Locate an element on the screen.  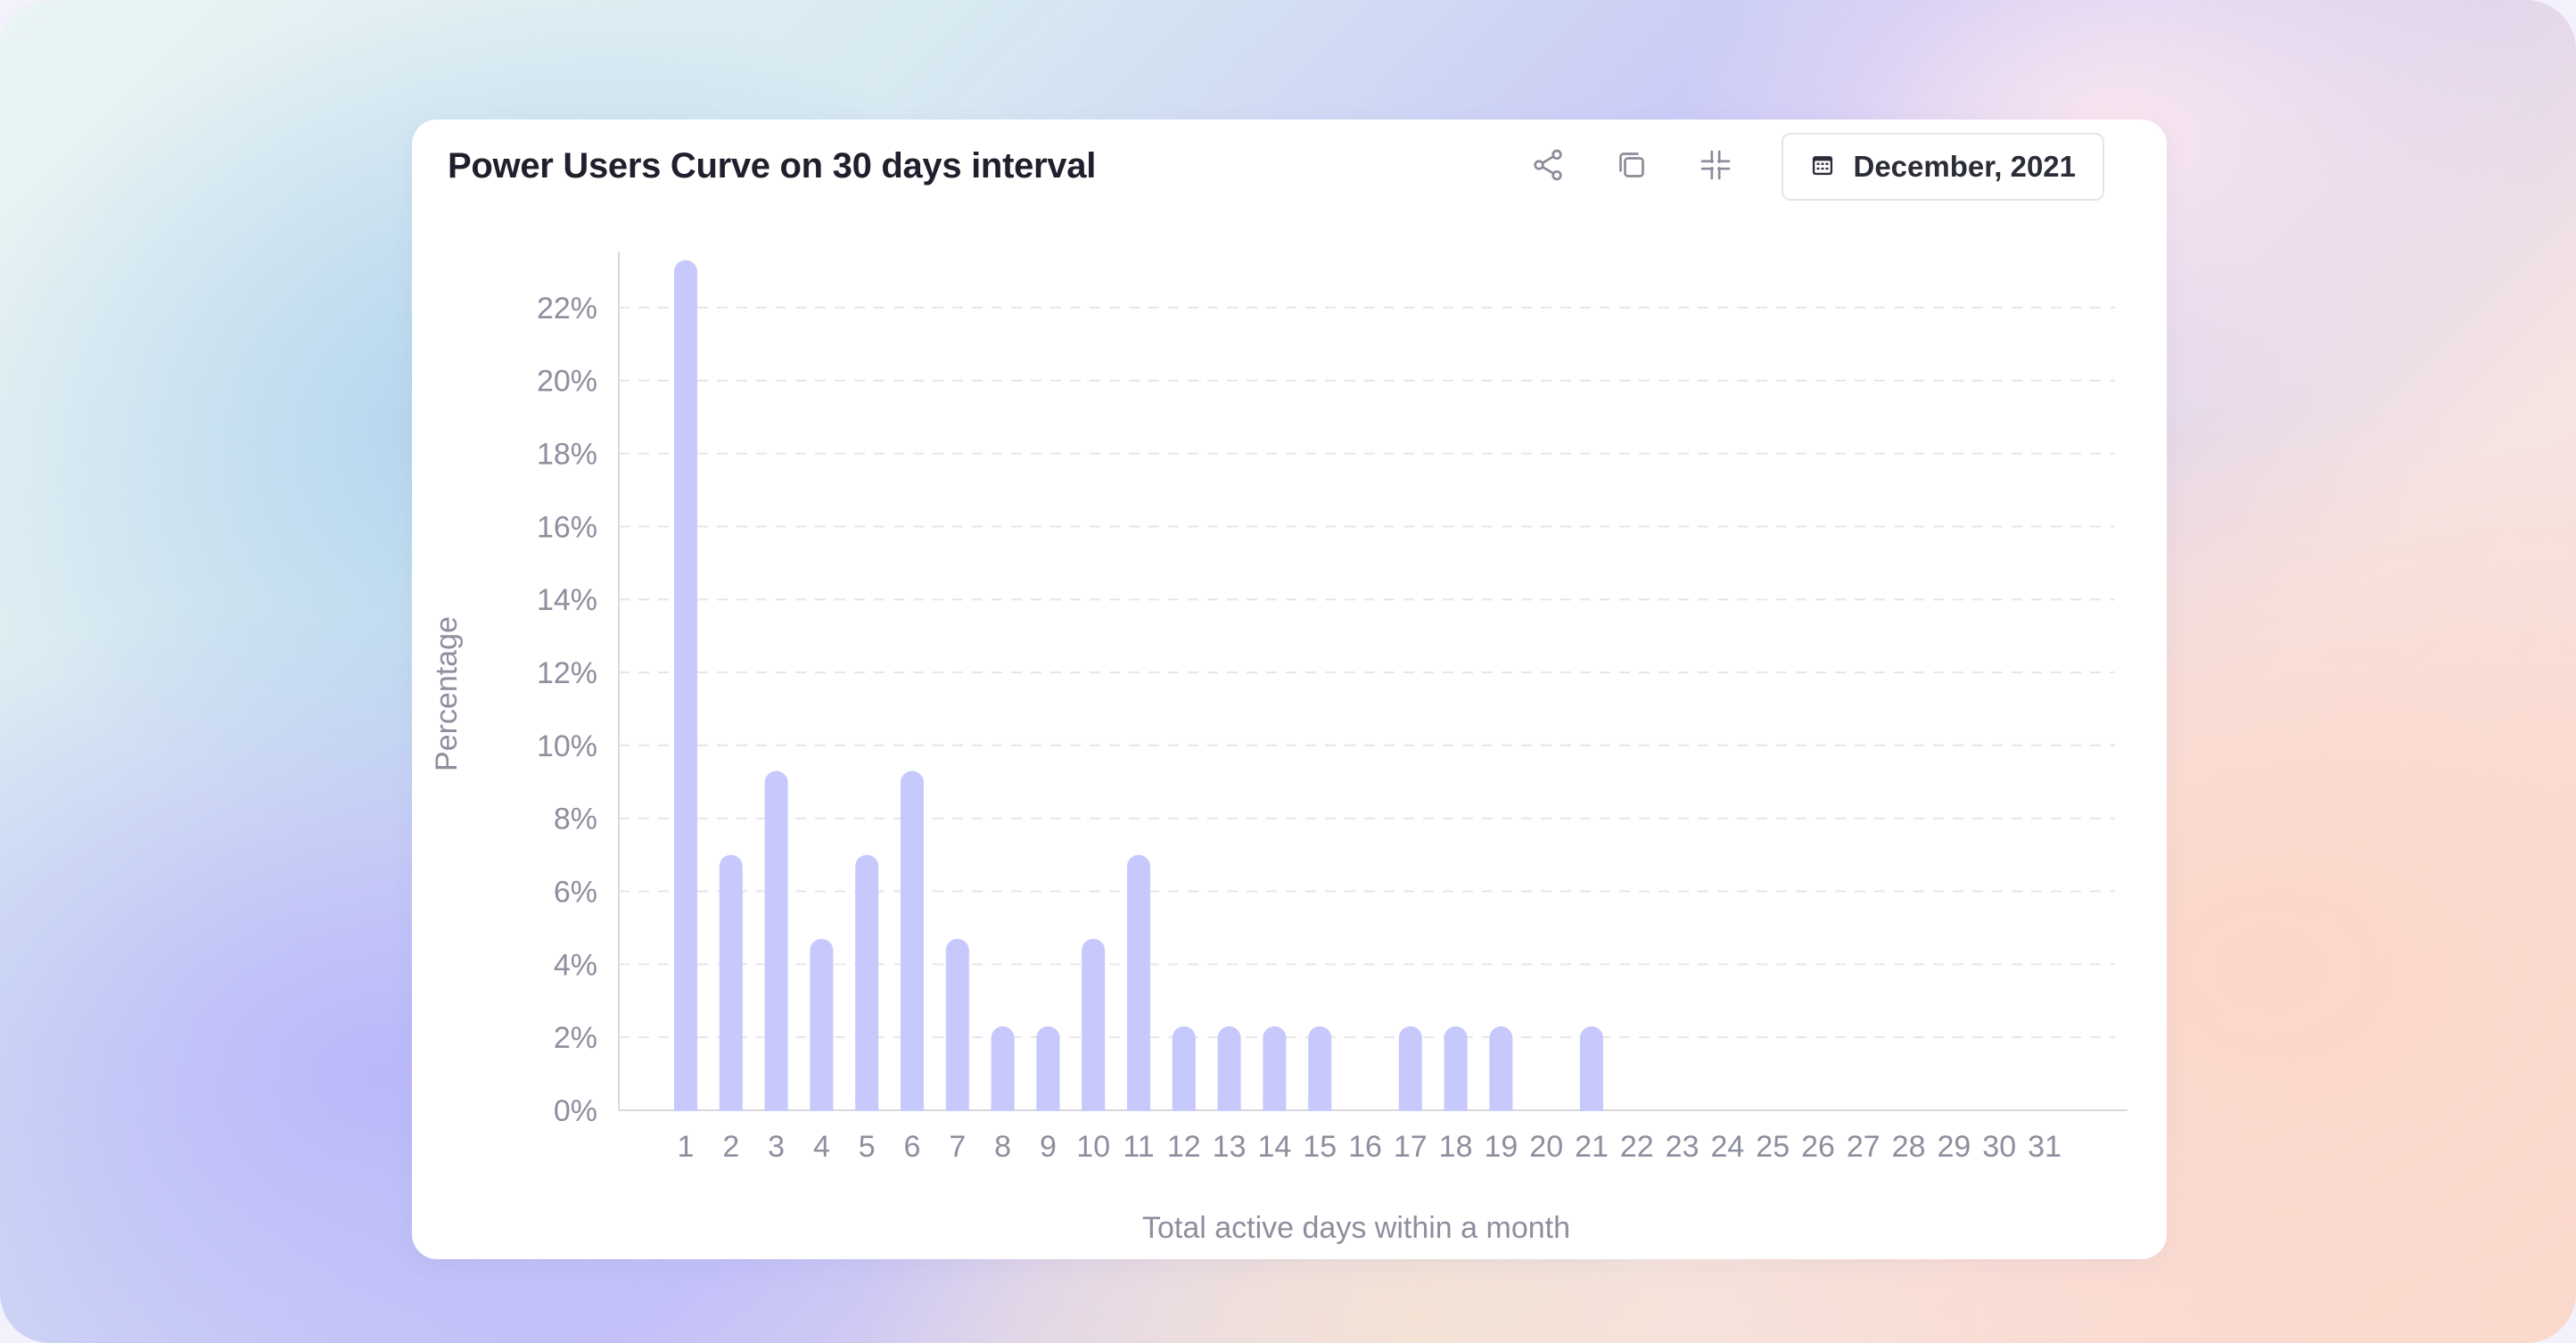
slack-icon is located at coordinates (1715, 167).